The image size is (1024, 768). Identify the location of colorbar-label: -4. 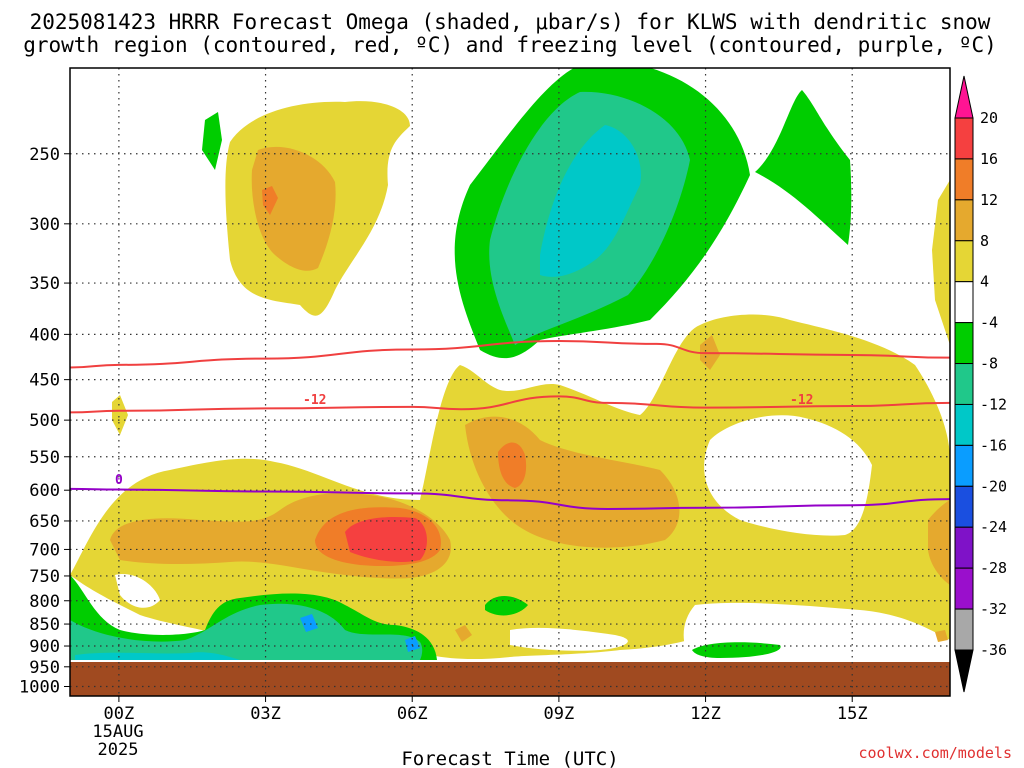
(989, 323).